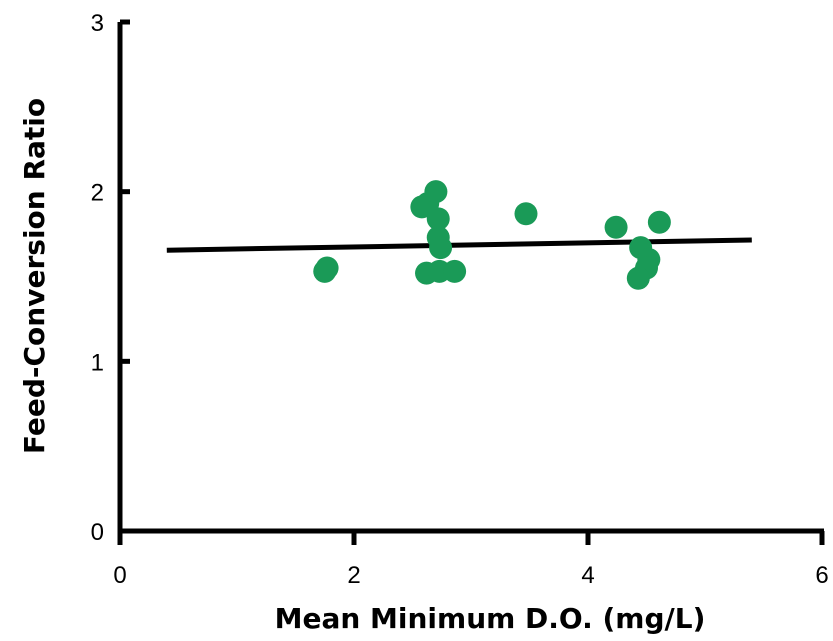  Describe the element at coordinates (459, 245) in the screenshot. I see `trend-line` at that location.